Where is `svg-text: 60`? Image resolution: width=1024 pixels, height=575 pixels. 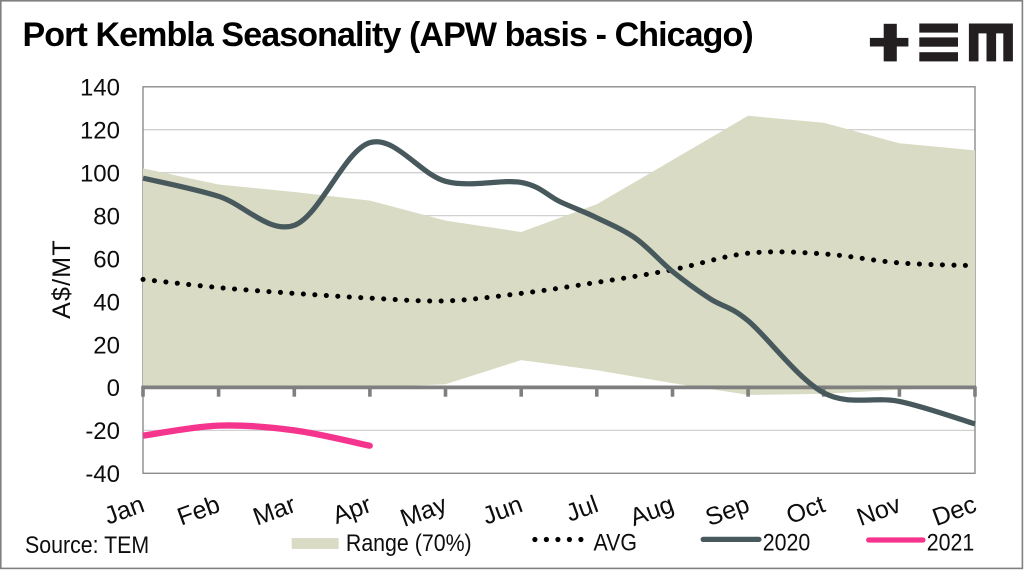 svg-text: 60 is located at coordinates (106, 259).